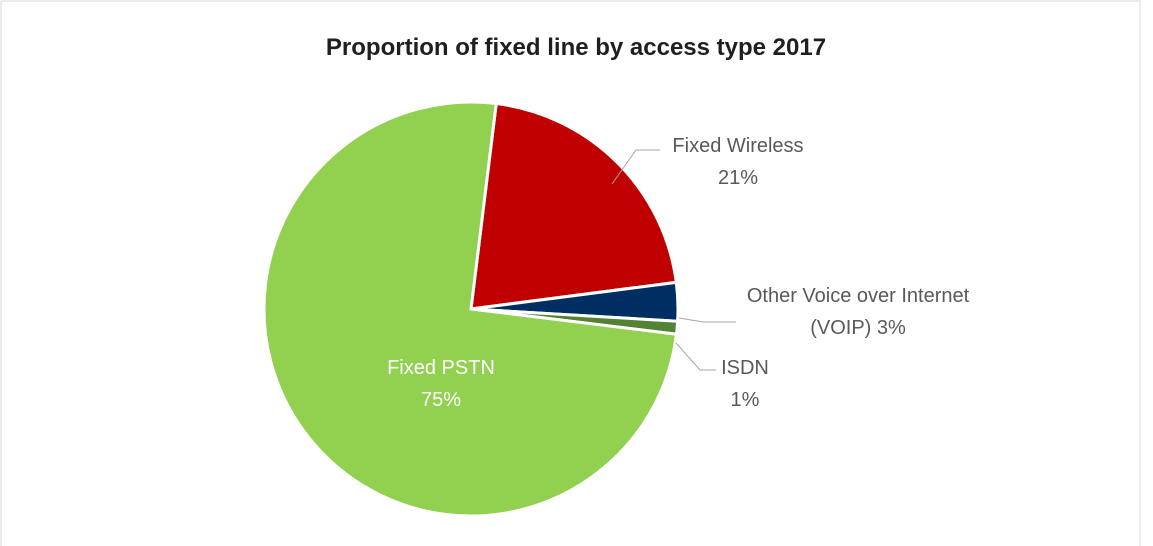 Image resolution: width=1153 pixels, height=546 pixels. What do you see at coordinates (573, 206) in the screenshot?
I see `pie-slice-fixed-wireless` at bounding box center [573, 206].